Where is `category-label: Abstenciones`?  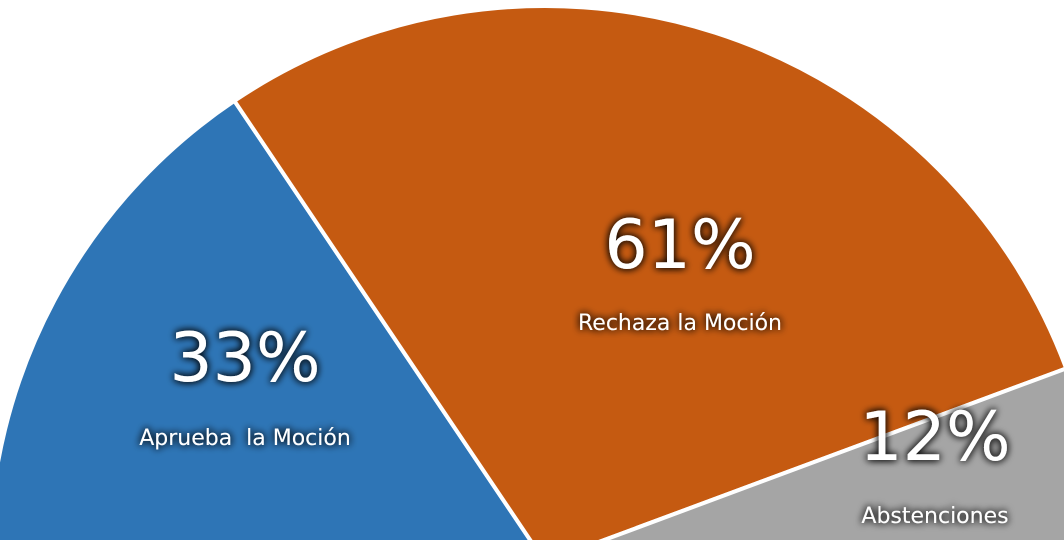
category-label: Abstenciones is located at coordinates (934, 516).